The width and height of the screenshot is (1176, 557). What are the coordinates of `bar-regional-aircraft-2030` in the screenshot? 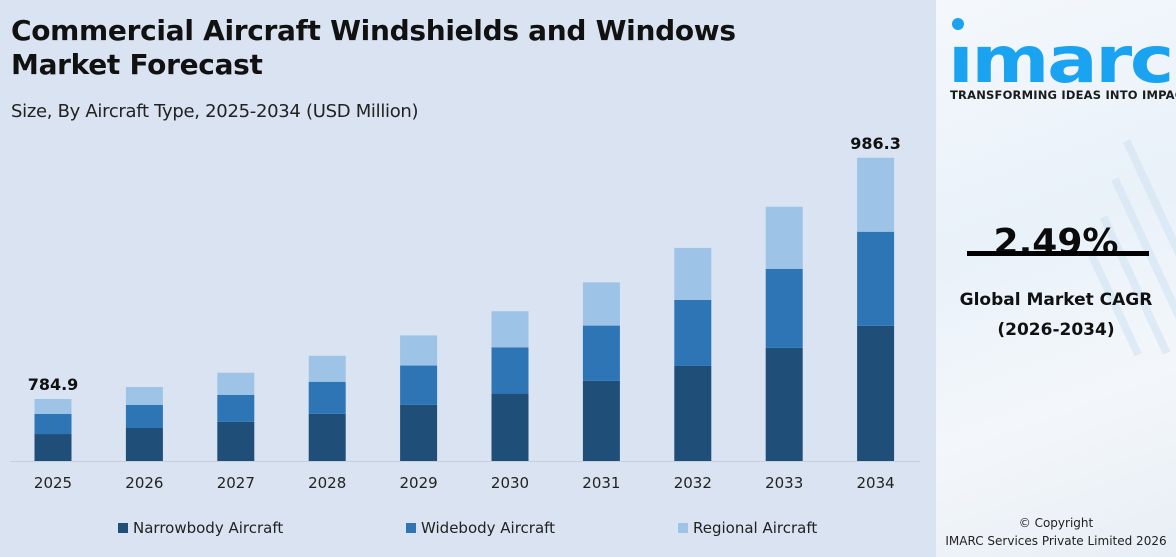 It's located at (510, 329).